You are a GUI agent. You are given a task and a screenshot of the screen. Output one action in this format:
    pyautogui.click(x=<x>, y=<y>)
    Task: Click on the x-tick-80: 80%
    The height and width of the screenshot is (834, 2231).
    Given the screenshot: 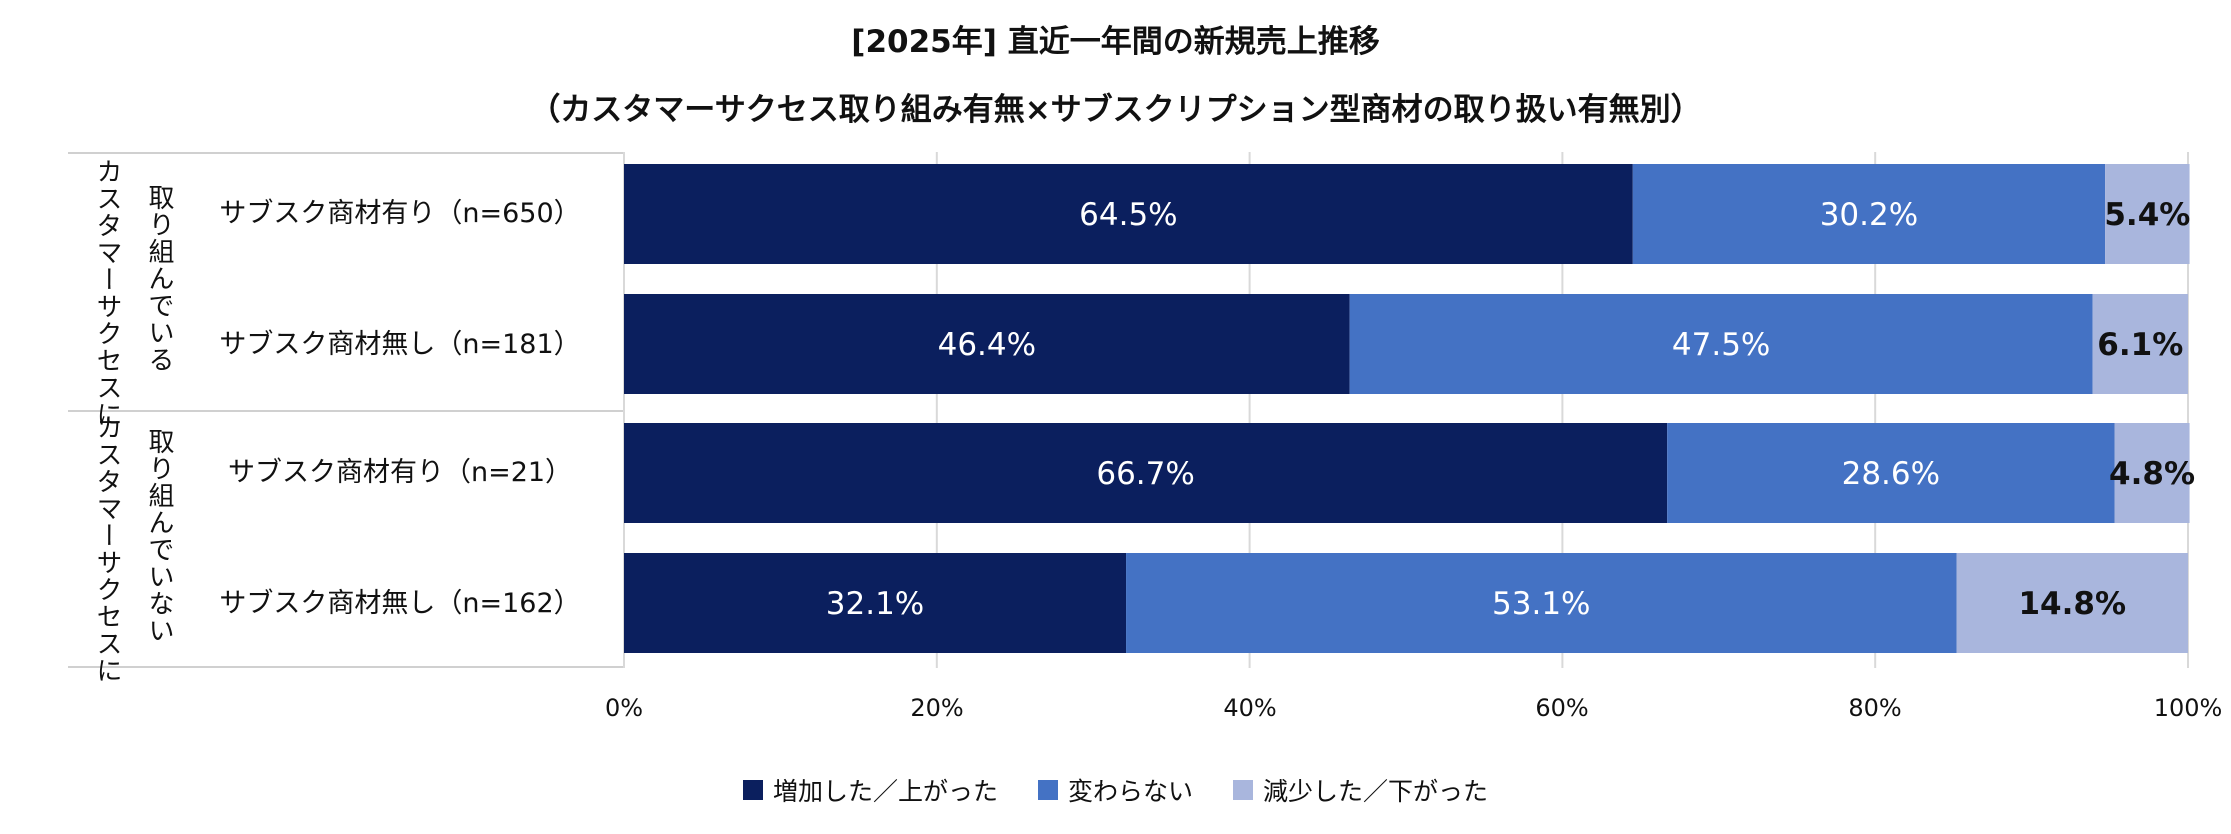 What is the action you would take?
    pyautogui.click(x=1875, y=708)
    